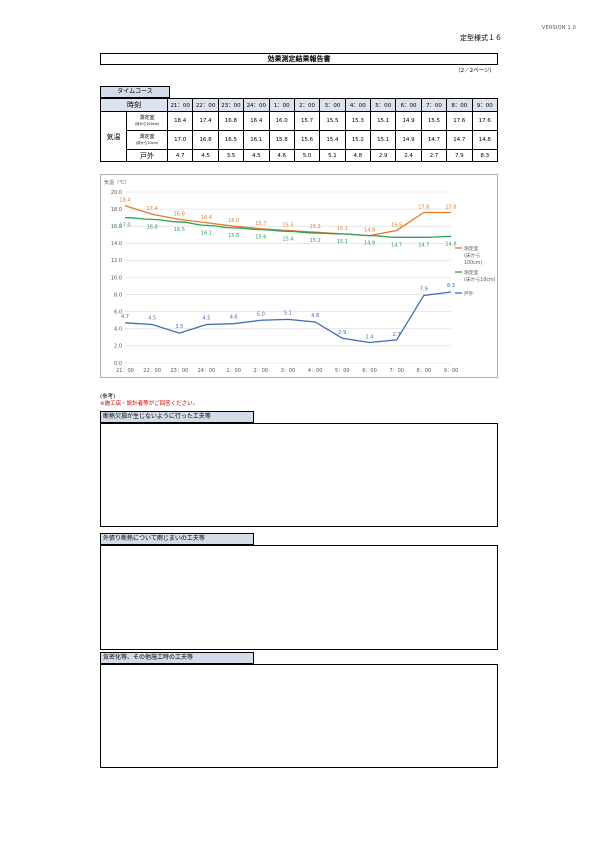  What do you see at coordinates (471, 272) in the screenshot?
I see `legend-entry: 測定室` at bounding box center [471, 272].